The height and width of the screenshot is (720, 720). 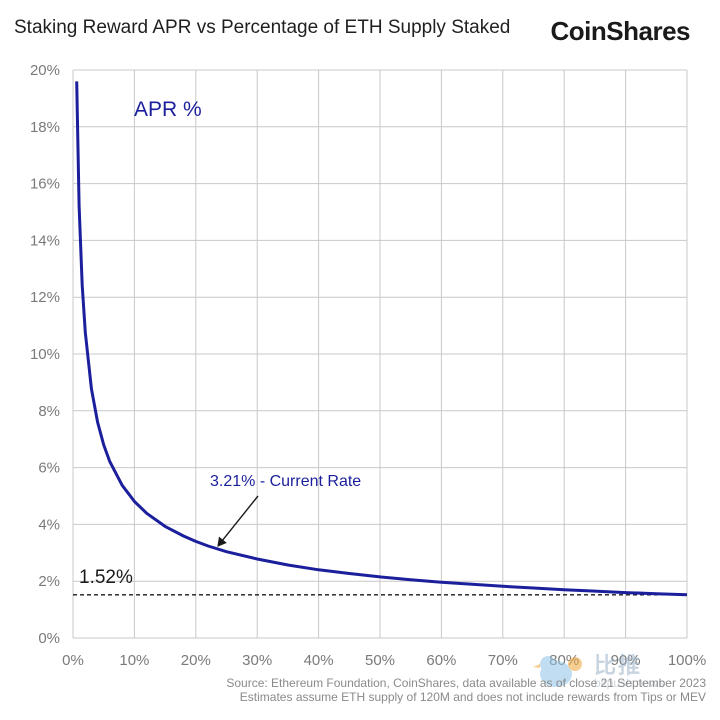 What do you see at coordinates (239, 519) in the screenshot?
I see `annotation-arrow-line` at bounding box center [239, 519].